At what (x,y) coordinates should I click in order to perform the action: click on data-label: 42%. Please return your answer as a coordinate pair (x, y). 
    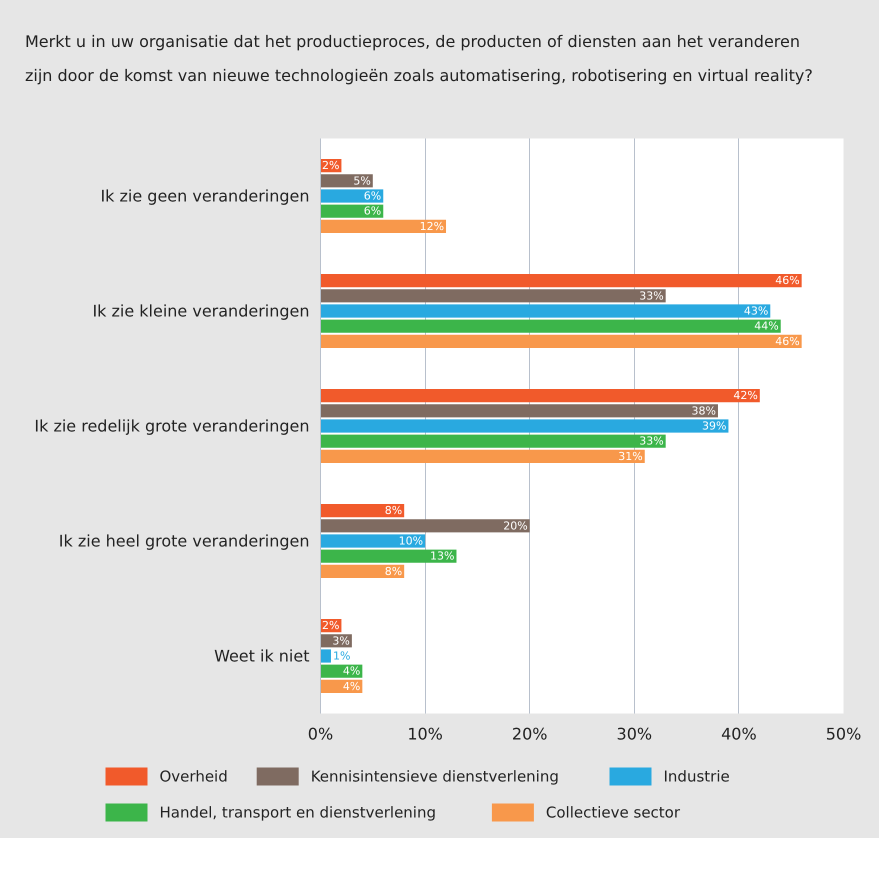
    Looking at the image, I should click on (745, 395).